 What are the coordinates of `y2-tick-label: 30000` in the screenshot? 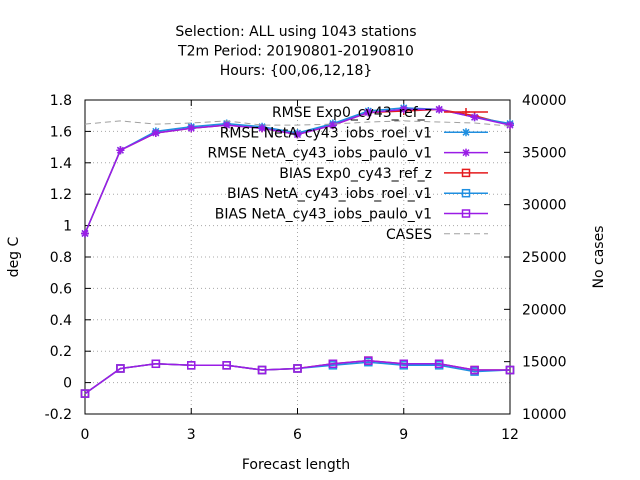 It's located at (544, 206).